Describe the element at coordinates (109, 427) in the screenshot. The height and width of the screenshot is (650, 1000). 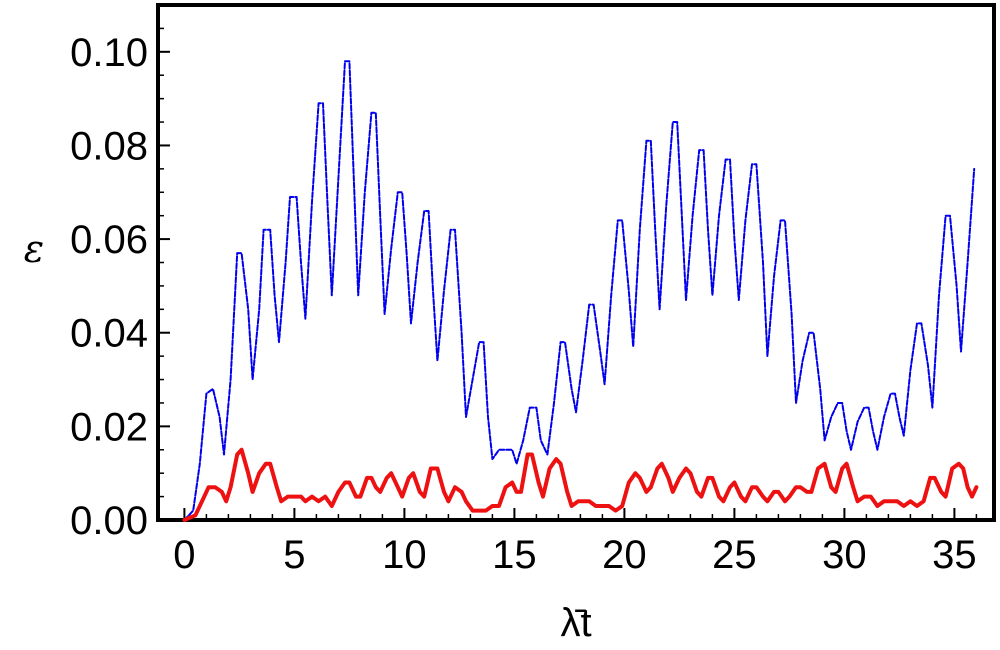
I see `y-tick-label: 0.02` at that location.